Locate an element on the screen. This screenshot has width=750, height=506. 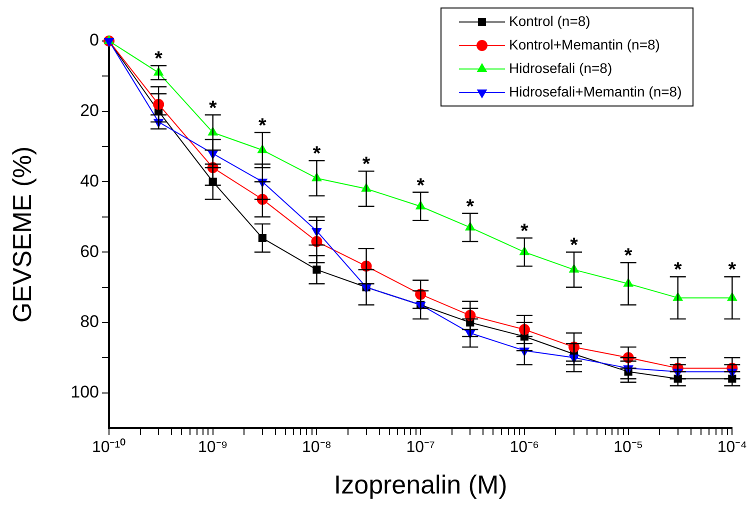
x-tick-label: 10⁻⁹ is located at coordinates (213, 447).